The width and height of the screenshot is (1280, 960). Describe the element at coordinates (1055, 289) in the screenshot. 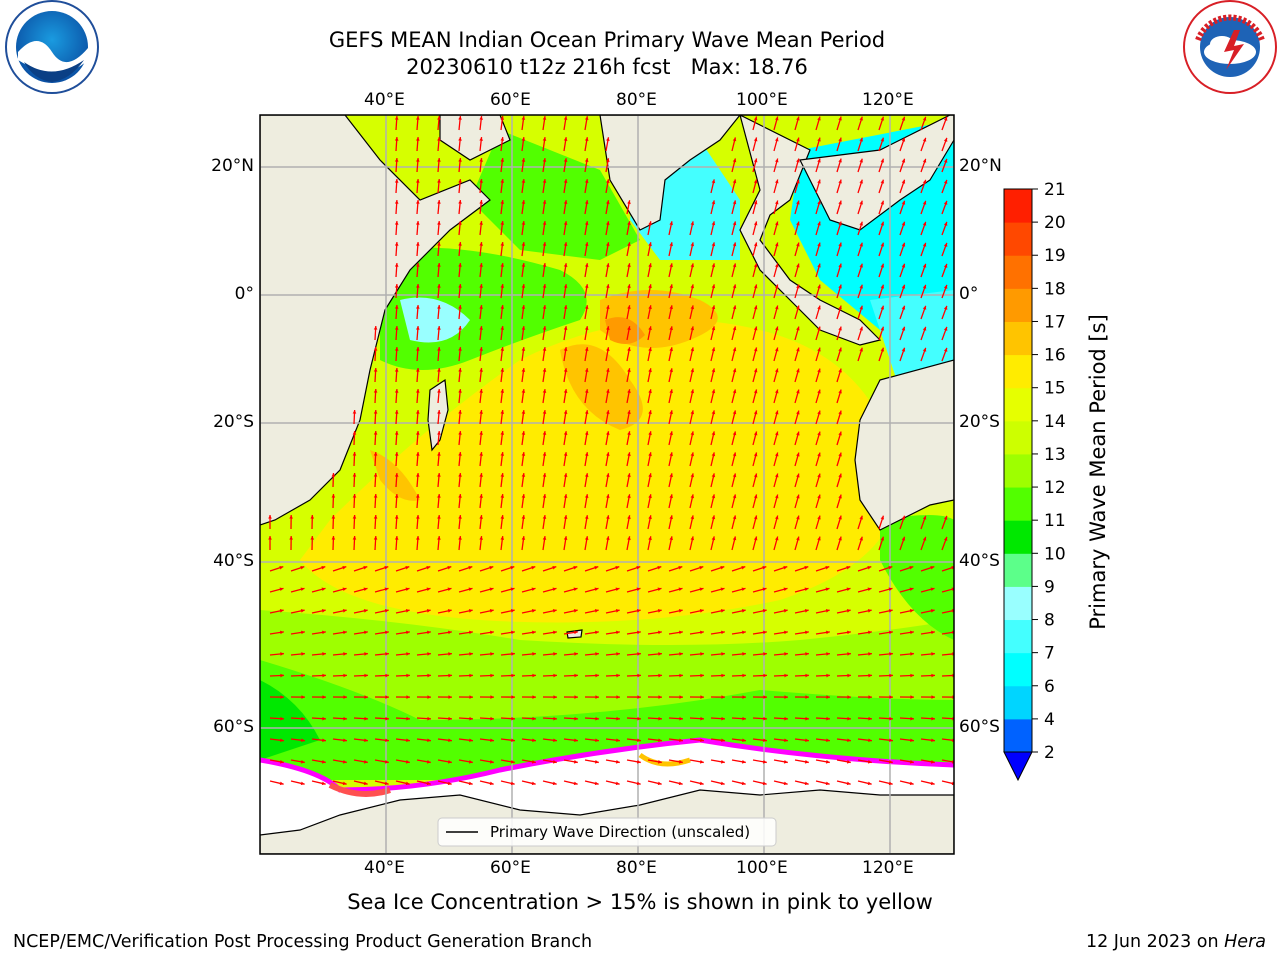

I see `colorbar-tick-label: 18` at that location.